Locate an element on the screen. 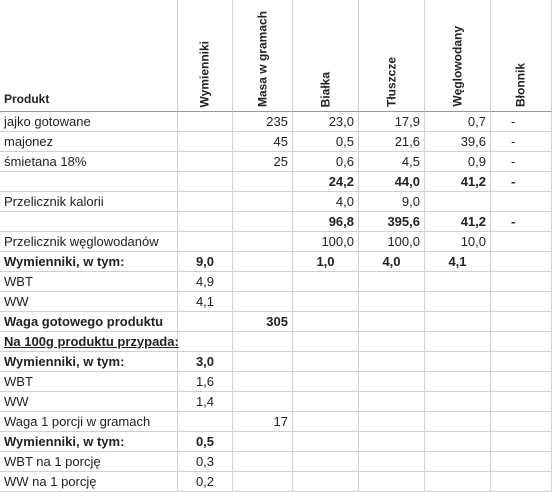  cell: śmietana 18% is located at coordinates (89, 162).